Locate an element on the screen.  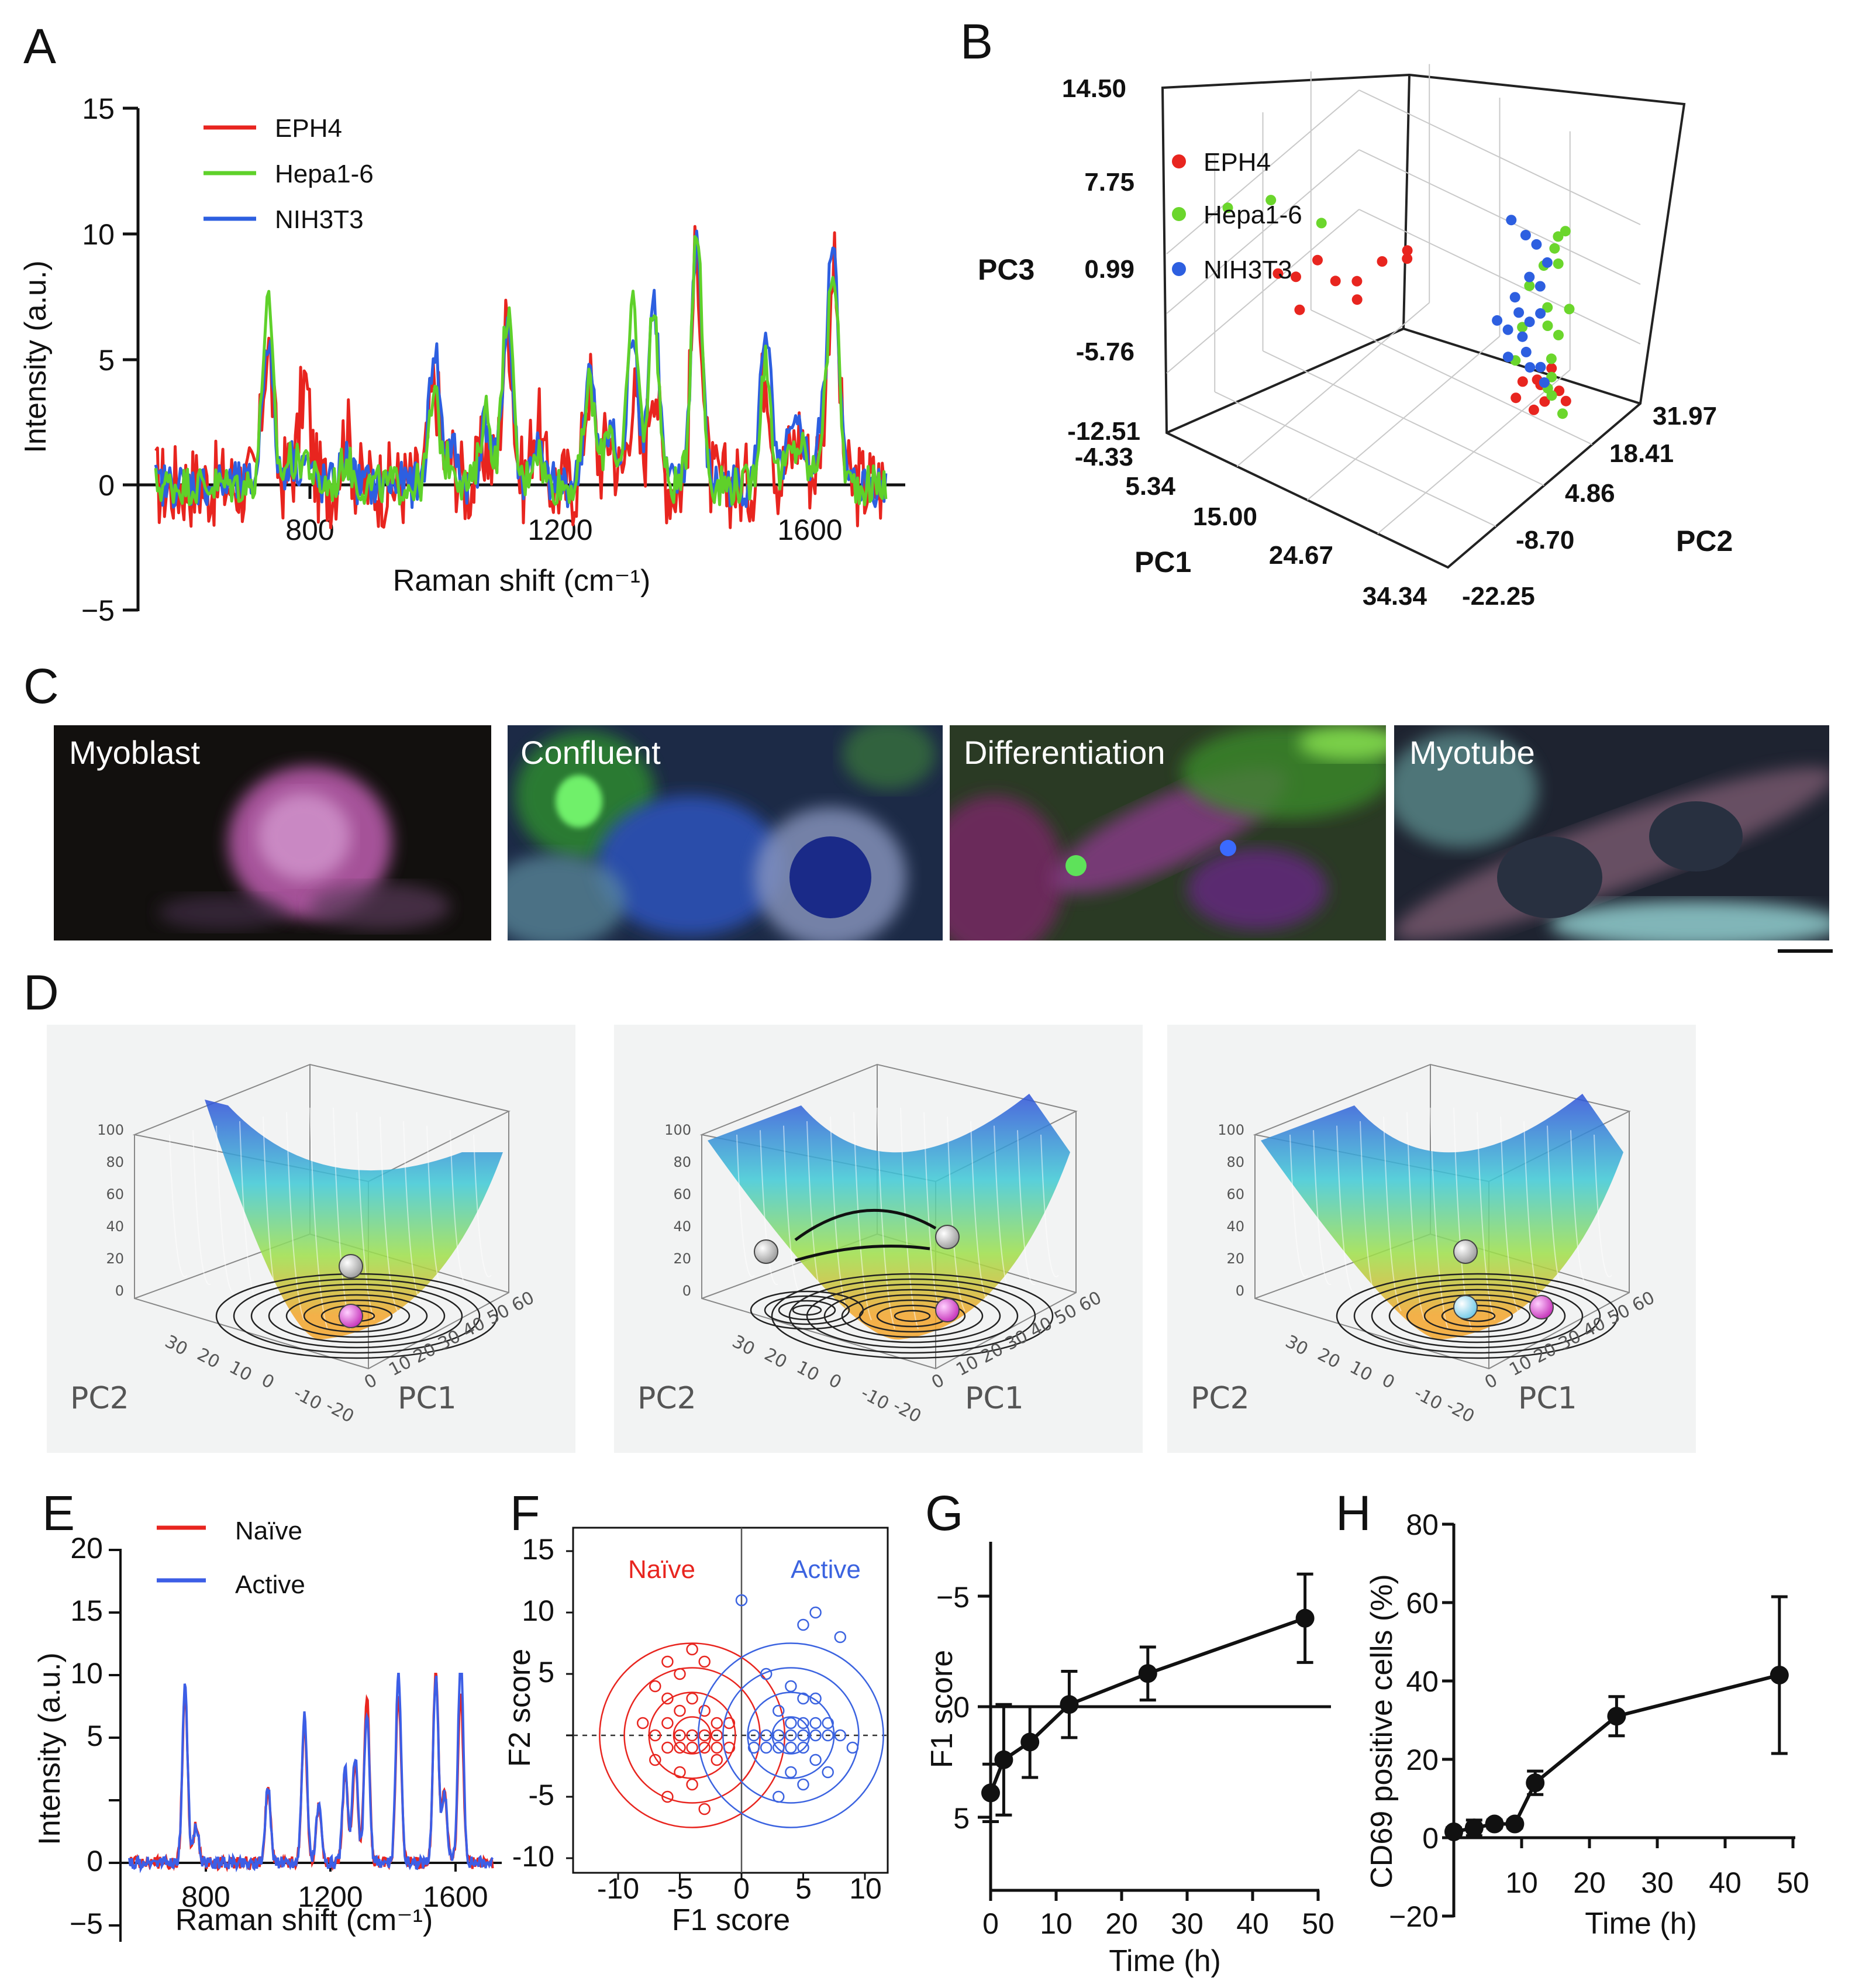
g-xtick-10: 10 is located at coordinates (1057, 1923).